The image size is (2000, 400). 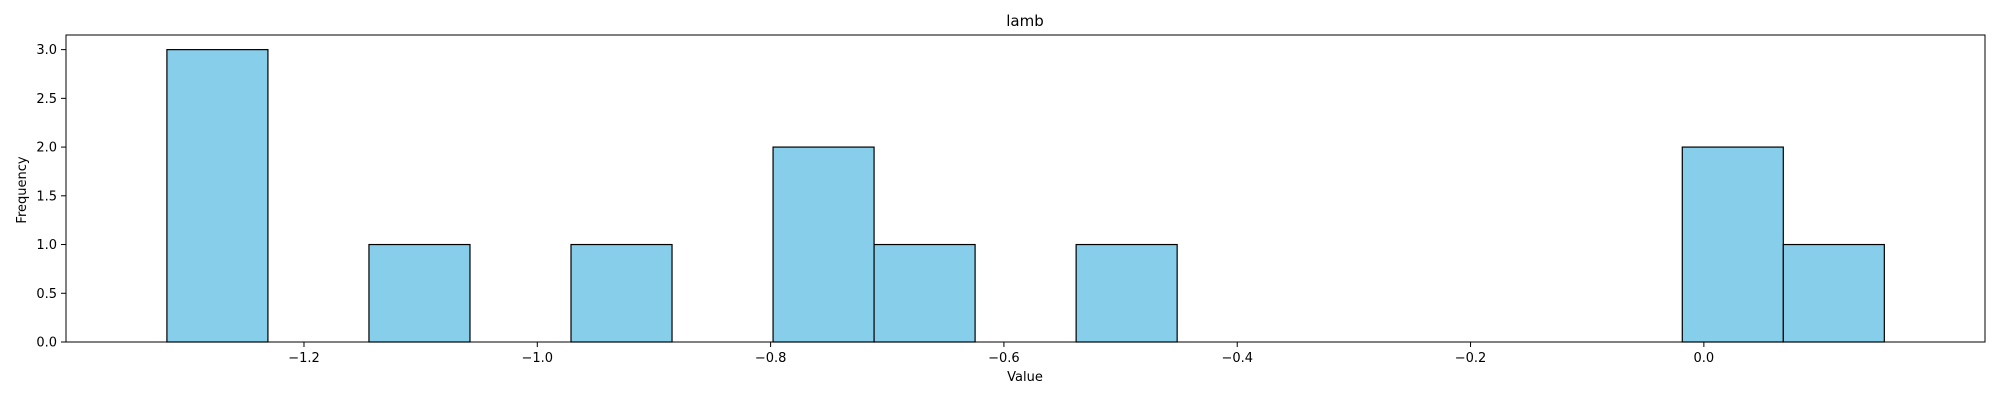 What do you see at coordinates (46, 148) in the screenshot?
I see `y-tick-label: 2.0` at bounding box center [46, 148].